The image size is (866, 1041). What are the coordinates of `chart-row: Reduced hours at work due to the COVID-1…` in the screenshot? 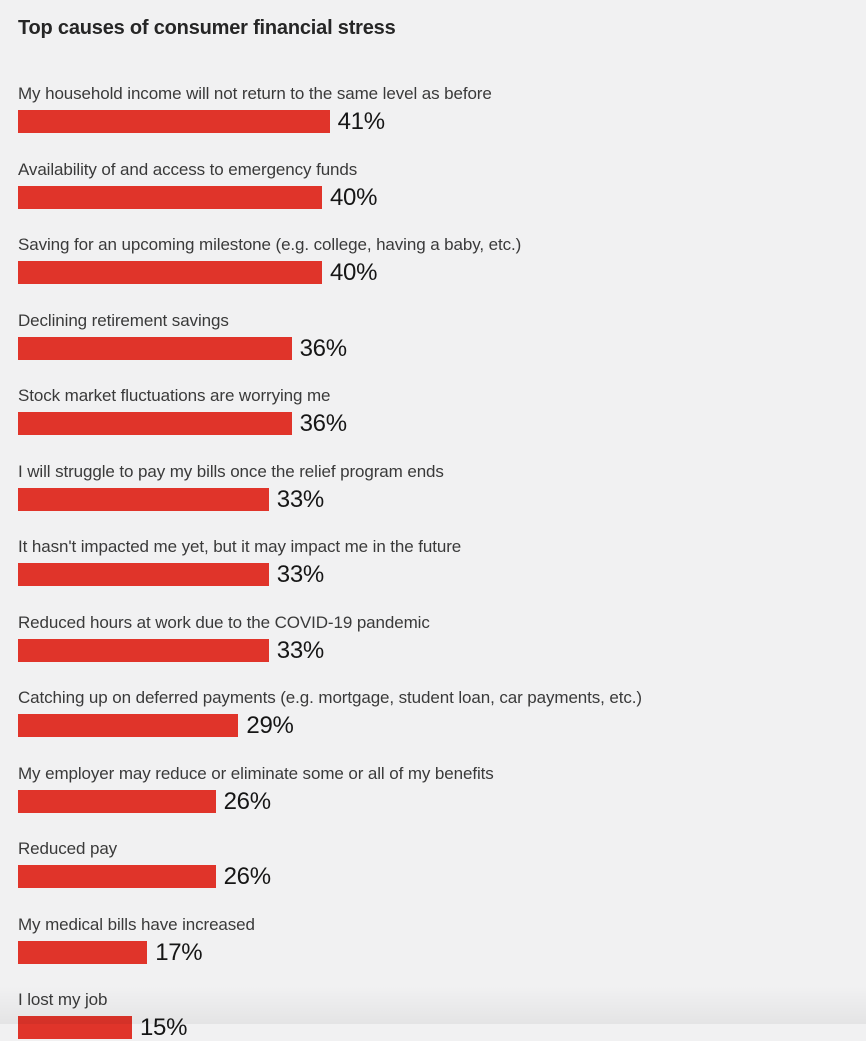 It's located at (433, 636).